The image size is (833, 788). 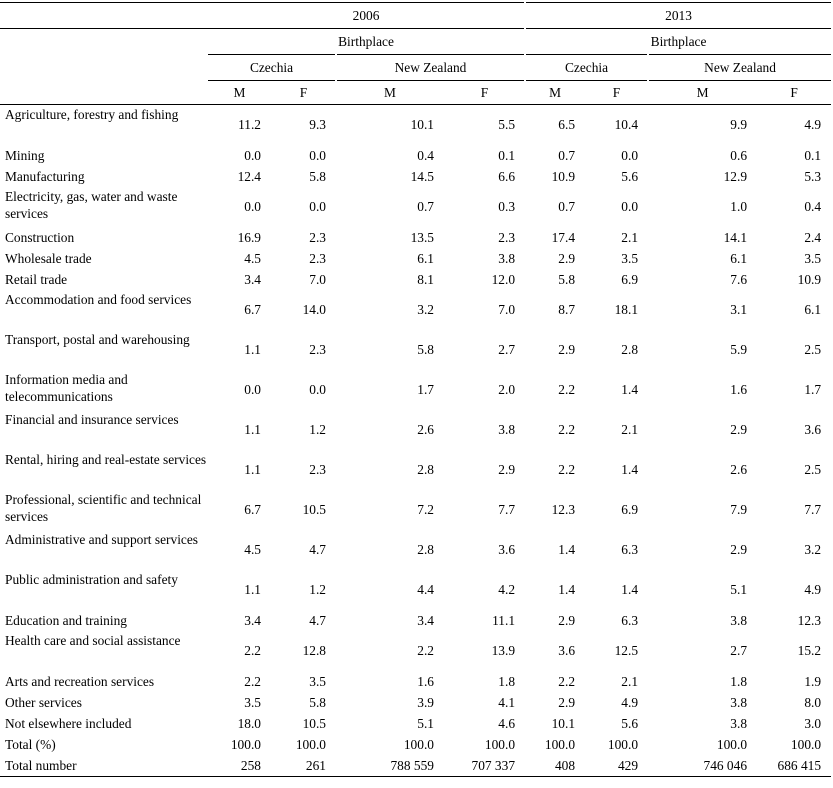 What do you see at coordinates (98, 299) in the screenshot?
I see `row-label: Accommodation and food services` at bounding box center [98, 299].